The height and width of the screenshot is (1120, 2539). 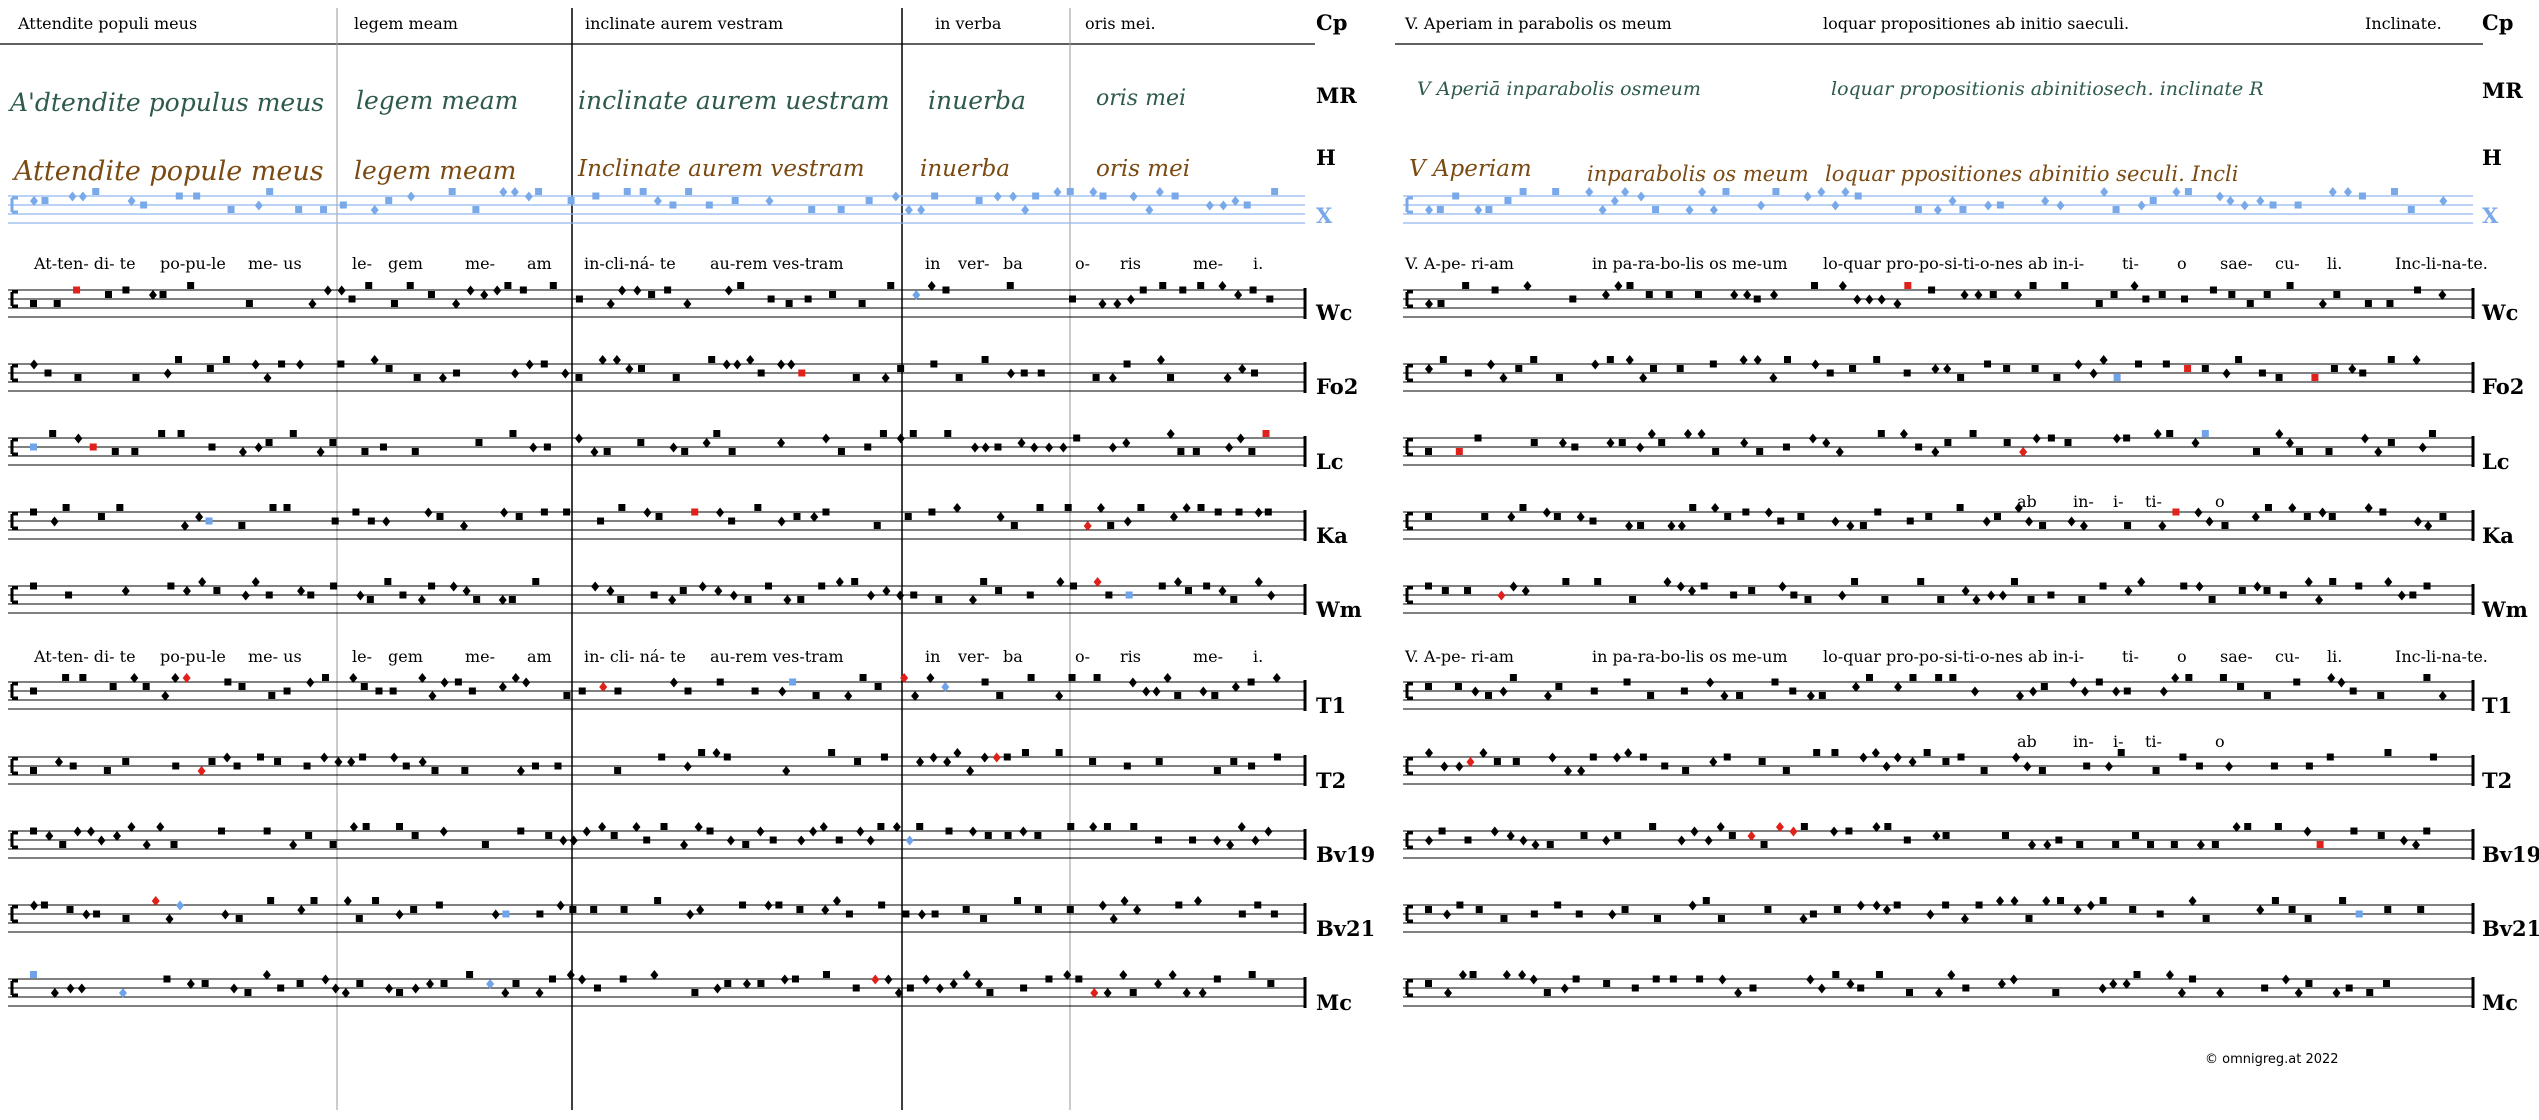 What do you see at coordinates (2503, 386) in the screenshot?
I see `source-label-fo2: Fo2` at bounding box center [2503, 386].